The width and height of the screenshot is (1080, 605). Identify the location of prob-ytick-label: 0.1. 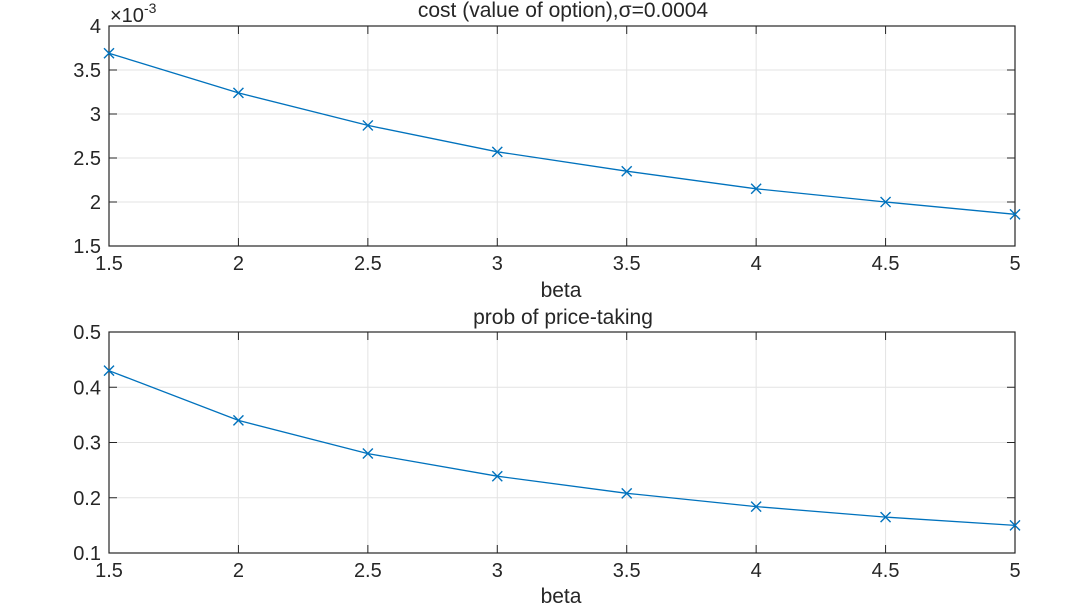
(87, 554).